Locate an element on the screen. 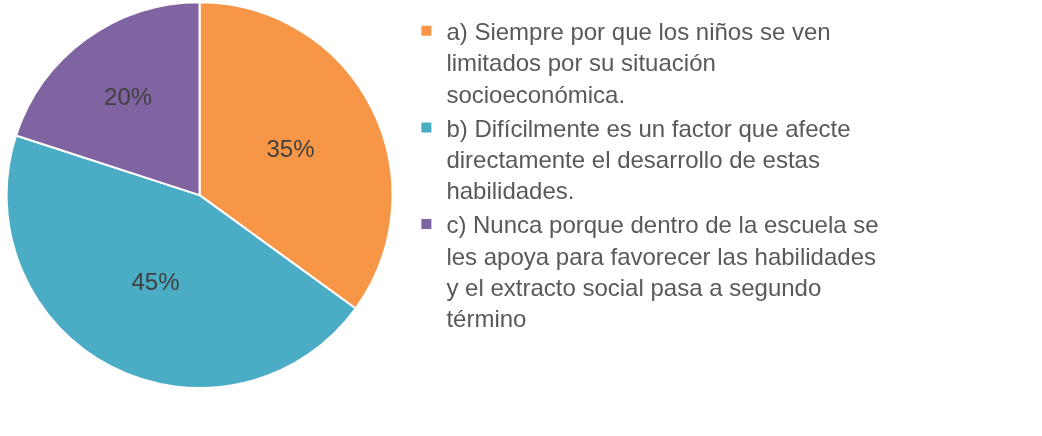 The height and width of the screenshot is (436, 1042). legend-label: c) Nunca porque dentro de la escuela se les apoya para favorecer las habilidades y el extracto social pasa a segundo término is located at coordinates (662, 271).